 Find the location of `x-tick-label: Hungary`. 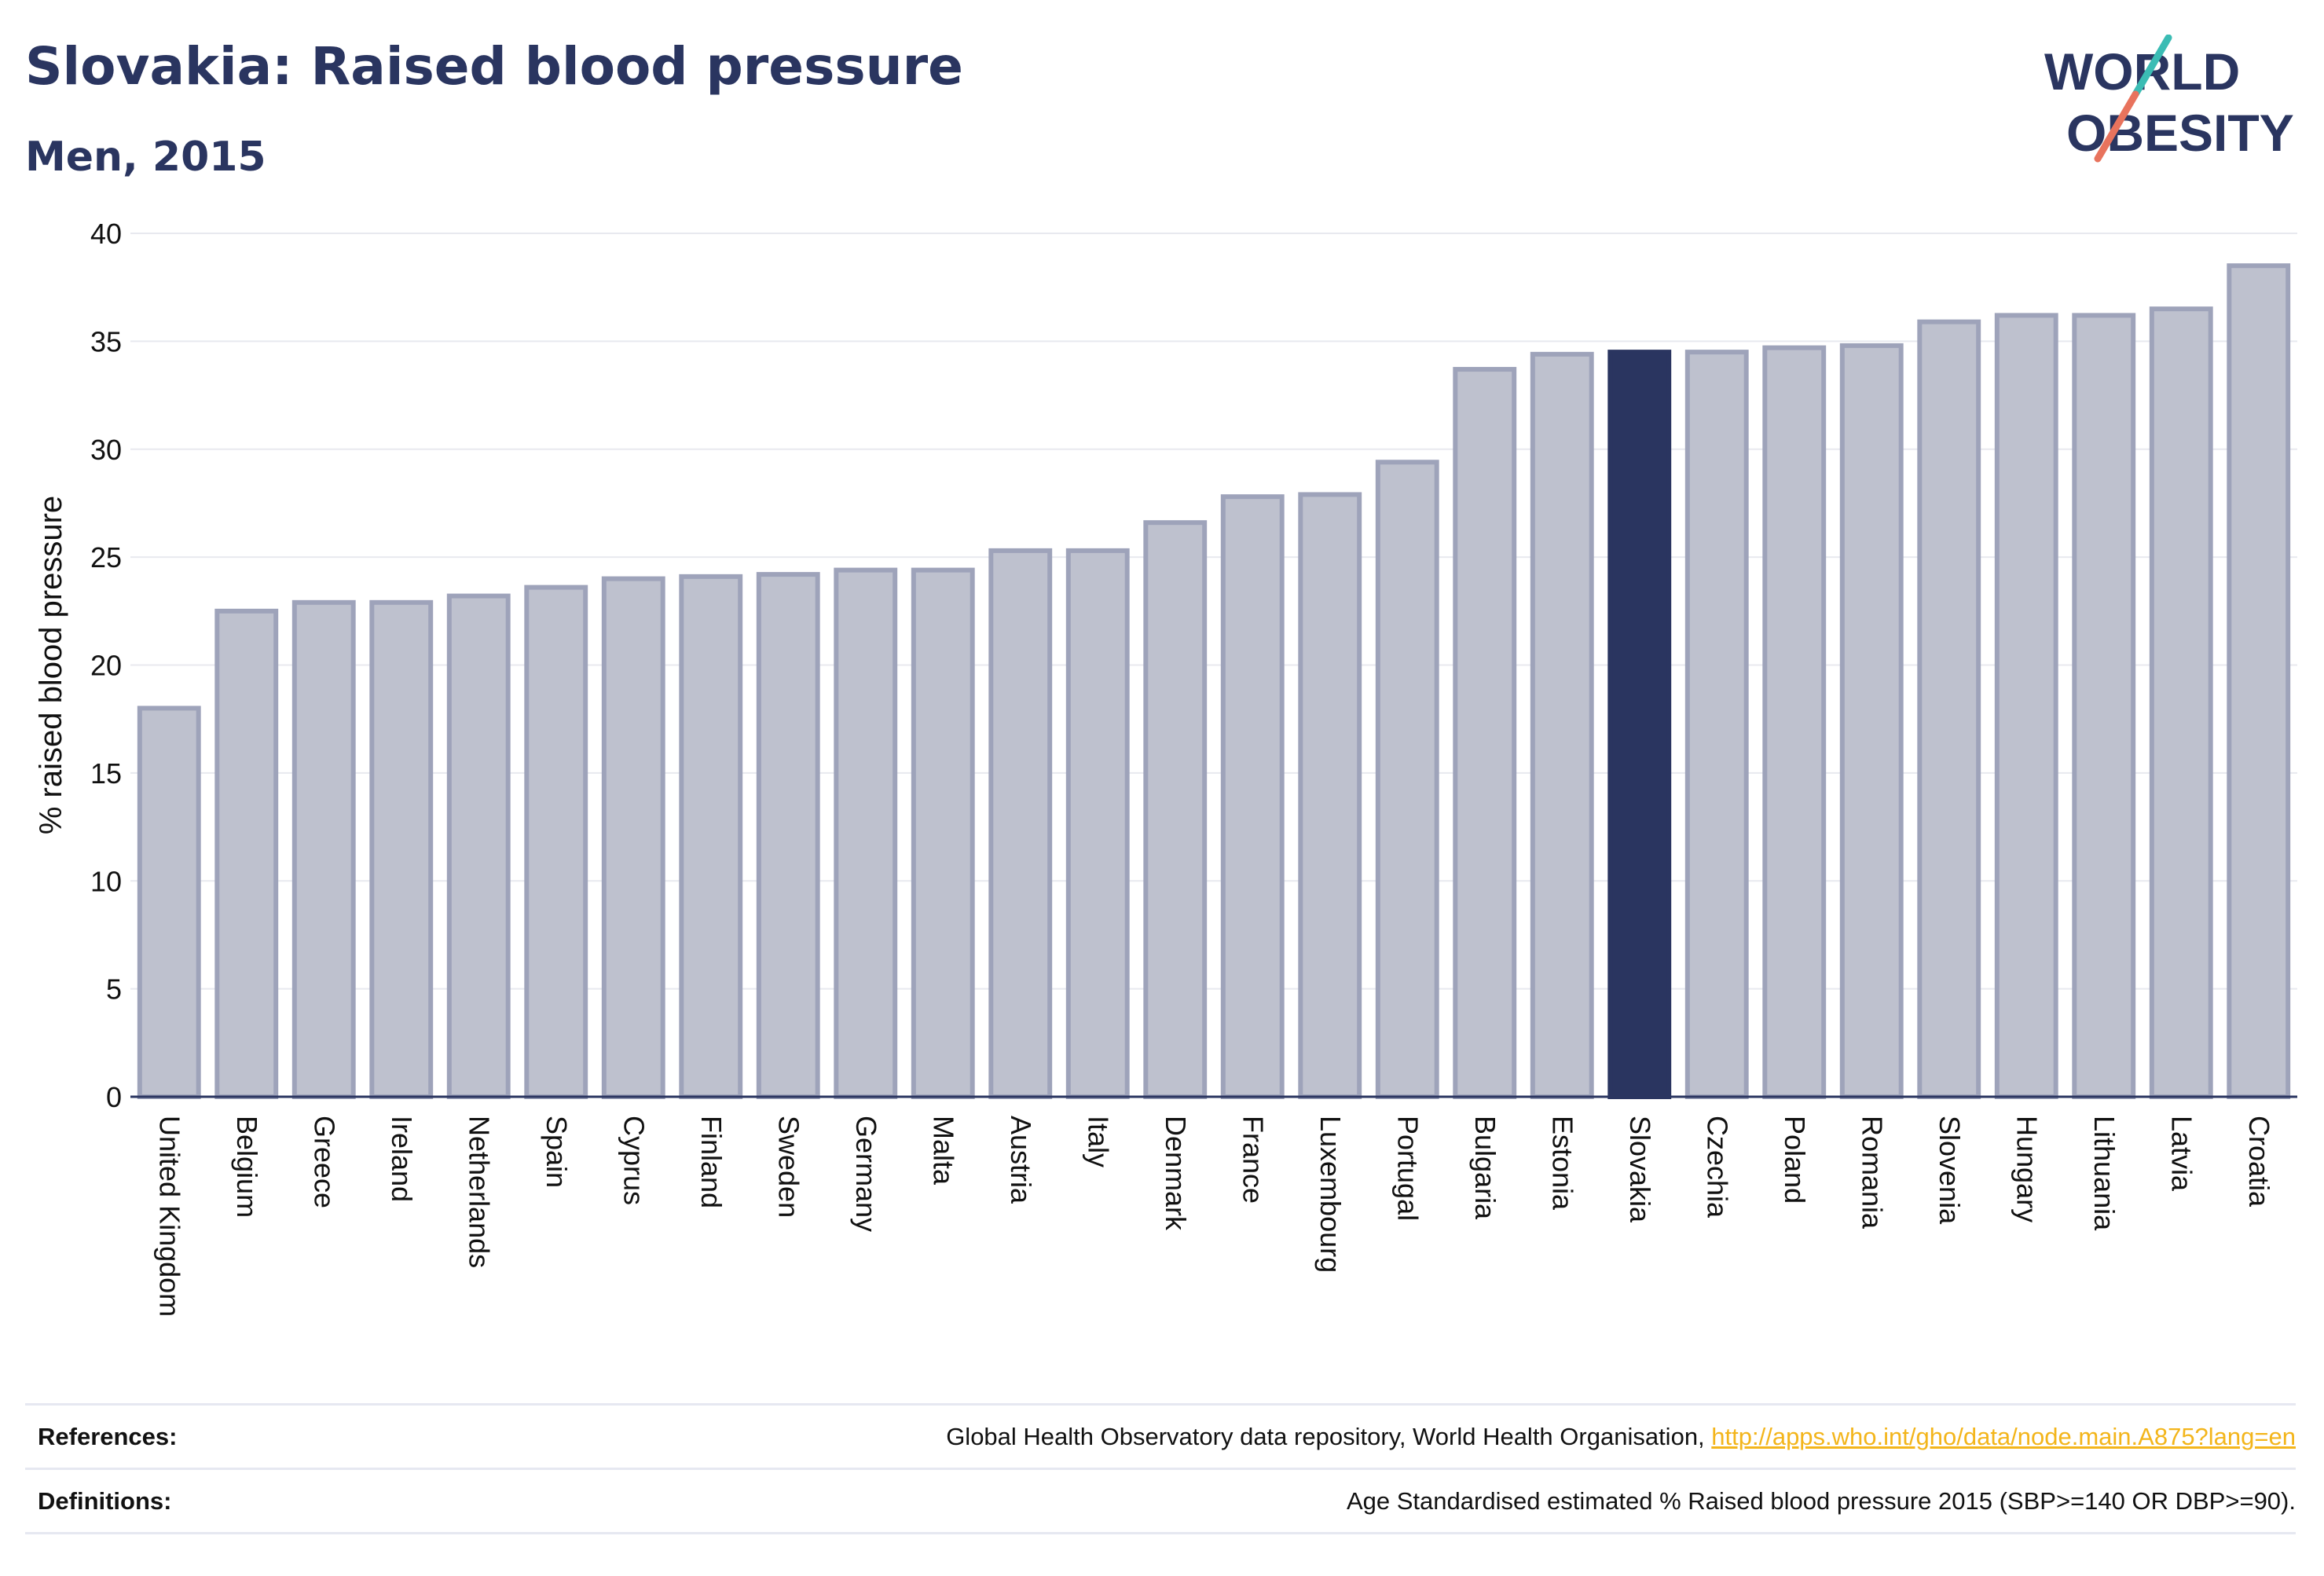

x-tick-label: Hungary is located at coordinates (2027, 1169).